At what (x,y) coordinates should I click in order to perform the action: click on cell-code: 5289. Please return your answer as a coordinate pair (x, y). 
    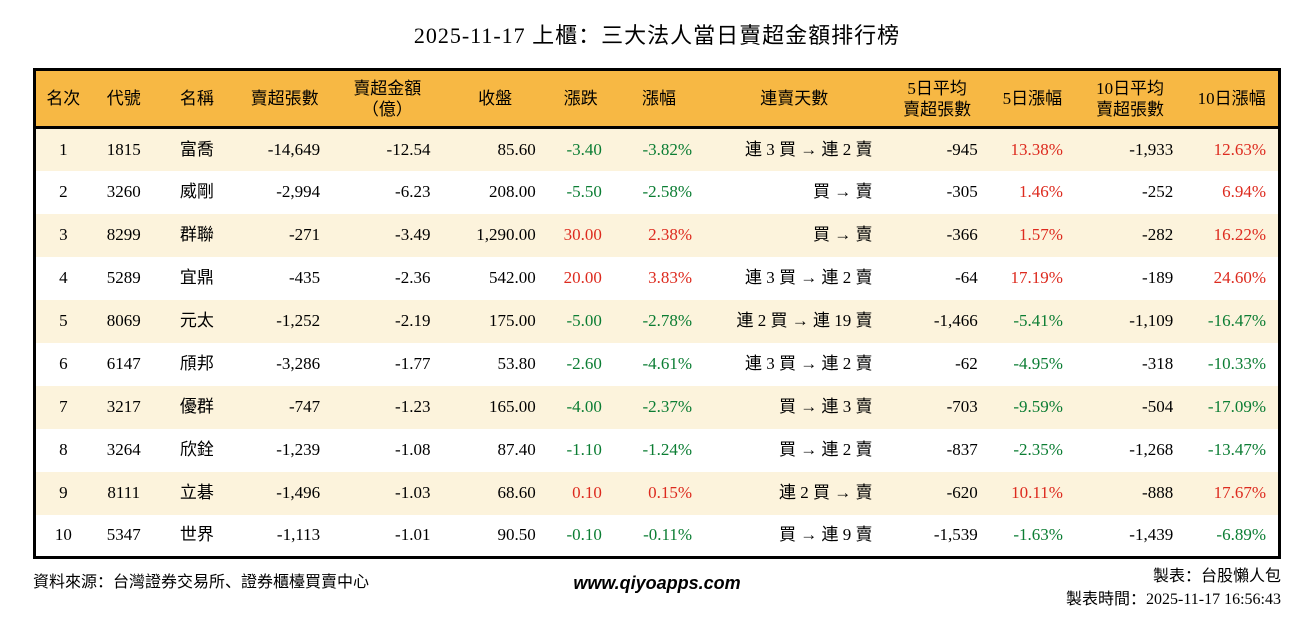
    Looking at the image, I should click on (123, 277).